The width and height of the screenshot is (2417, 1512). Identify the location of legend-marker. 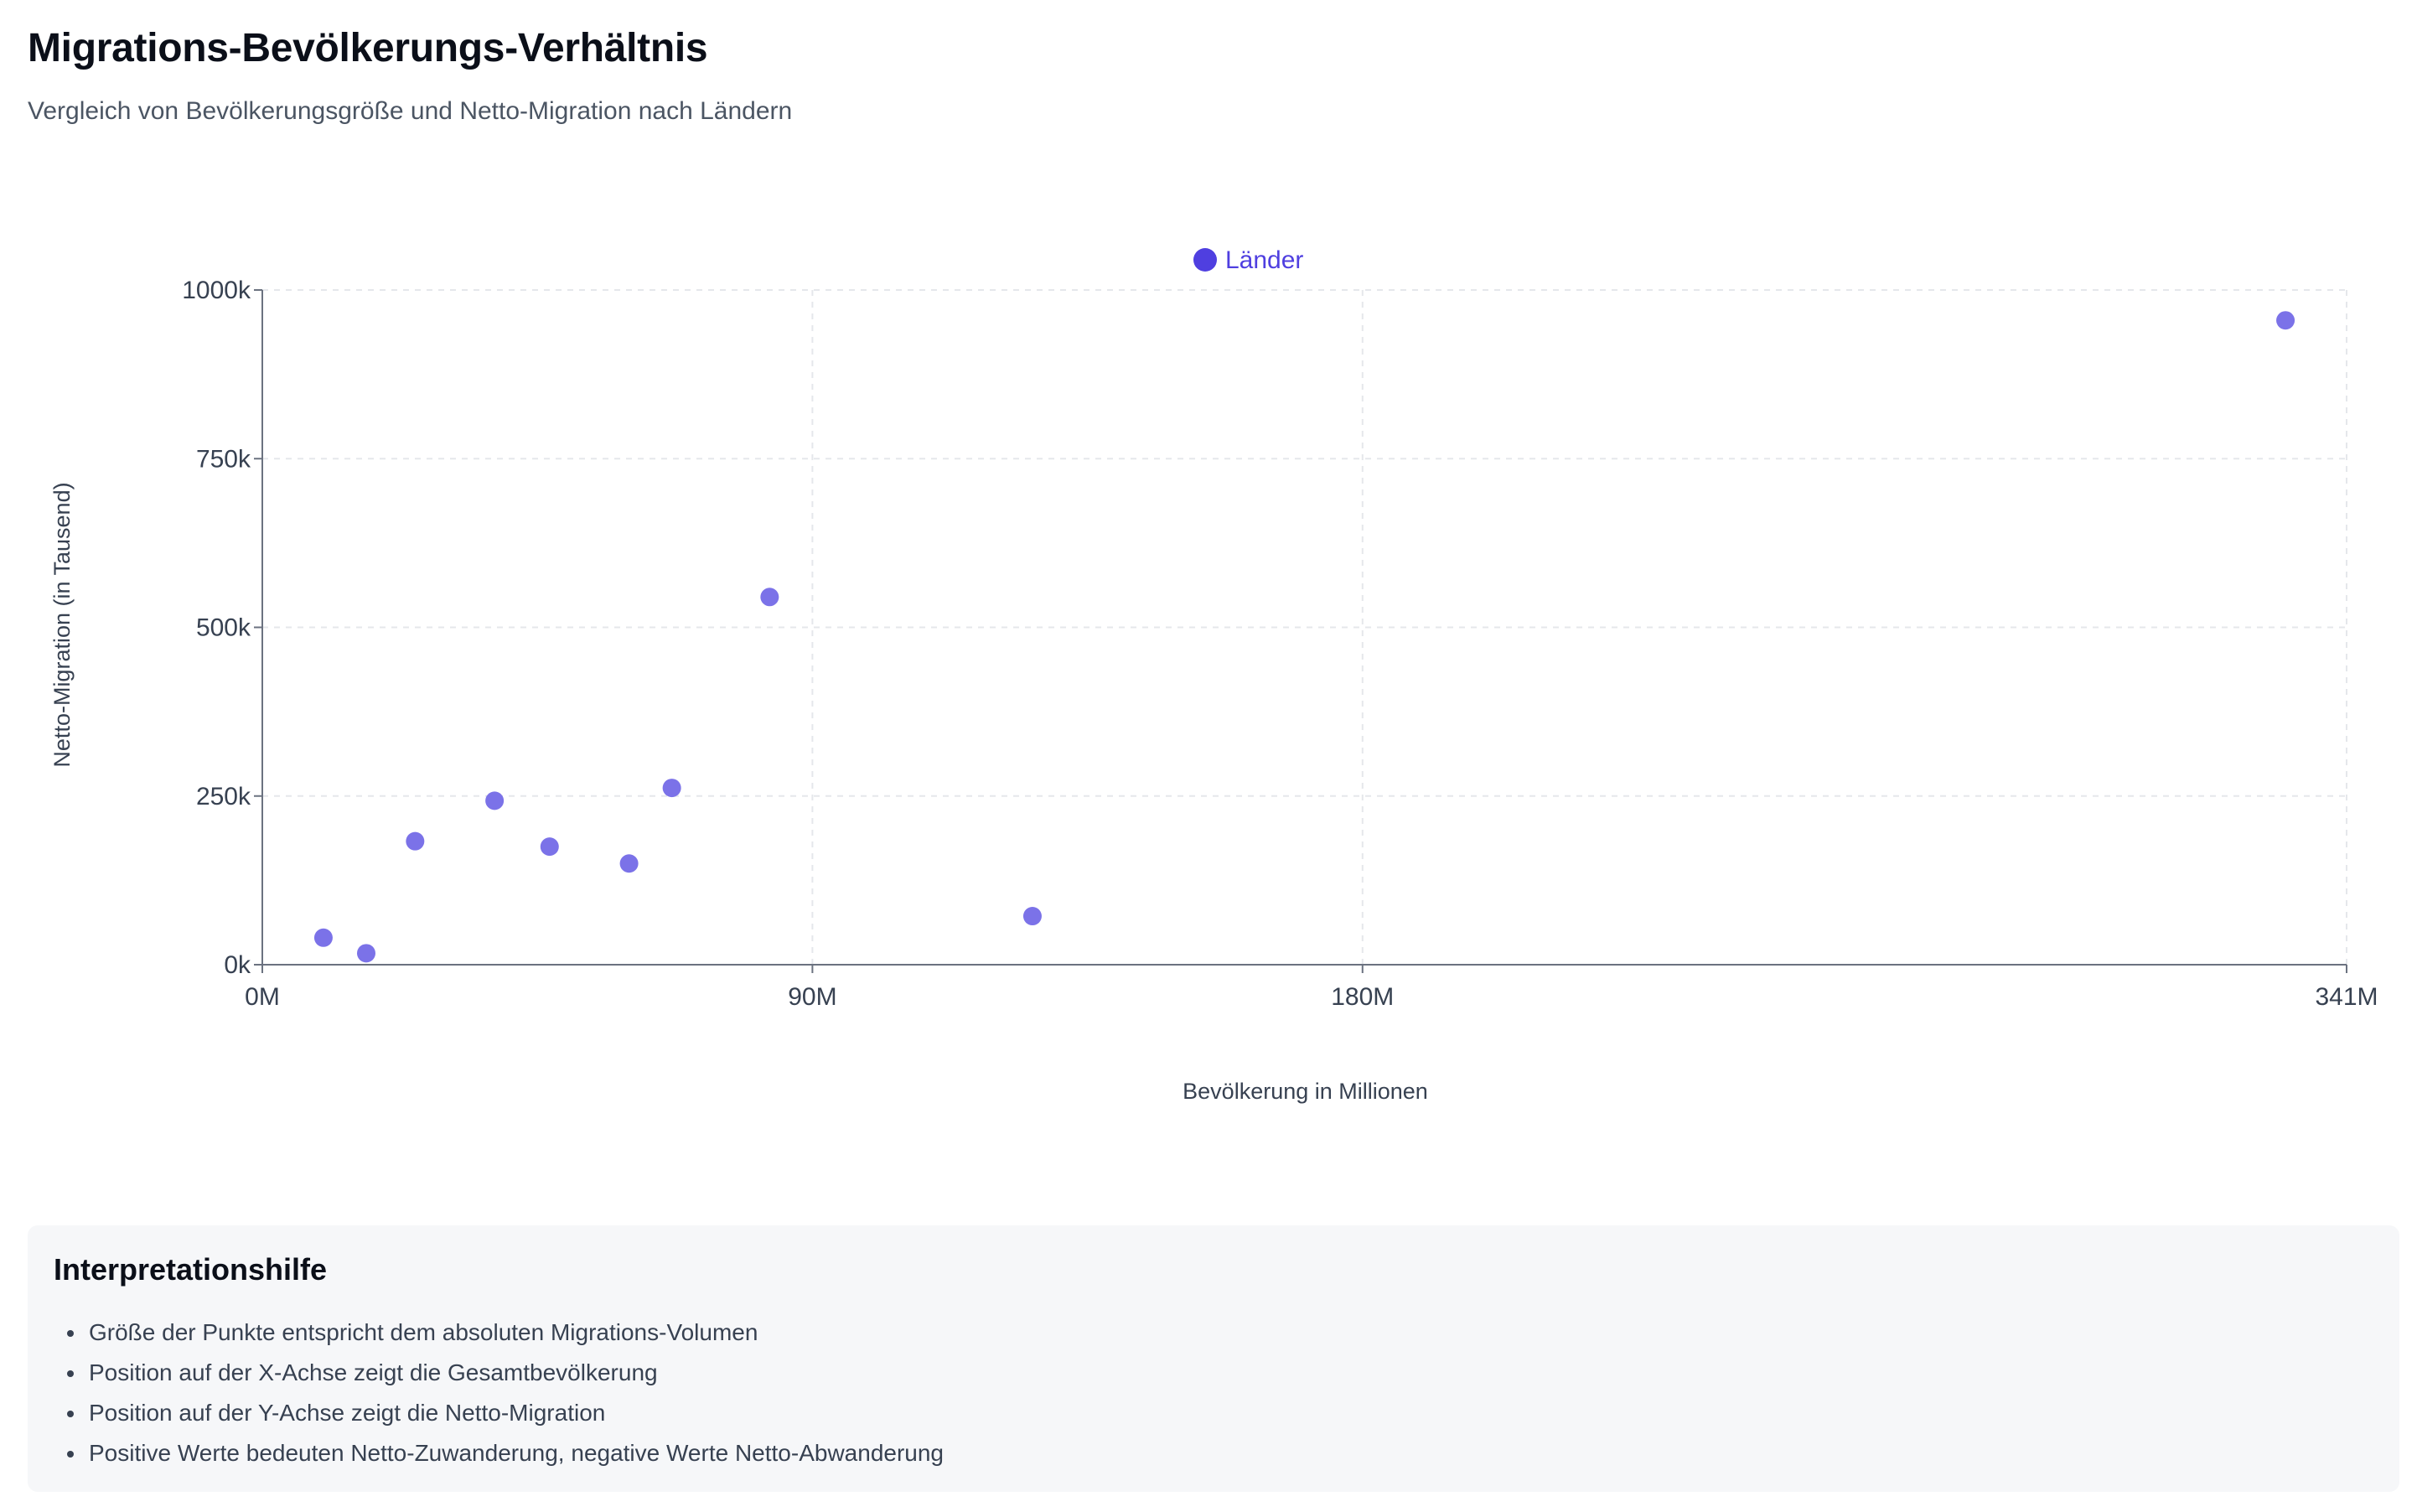
(1205, 260).